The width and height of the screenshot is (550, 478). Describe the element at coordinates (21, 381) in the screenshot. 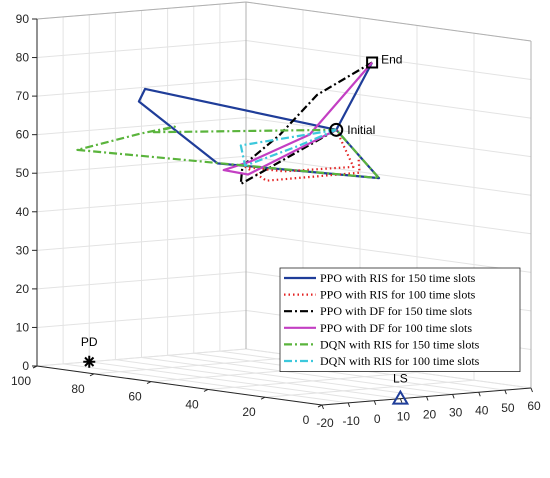

I see `y-tick-label: 100` at that location.